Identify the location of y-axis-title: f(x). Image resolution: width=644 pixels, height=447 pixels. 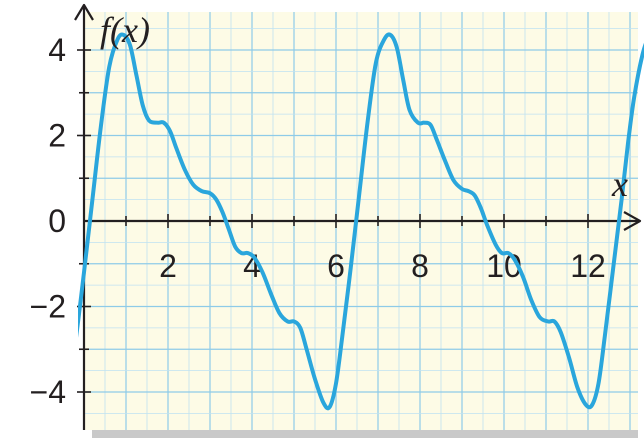
(125, 30).